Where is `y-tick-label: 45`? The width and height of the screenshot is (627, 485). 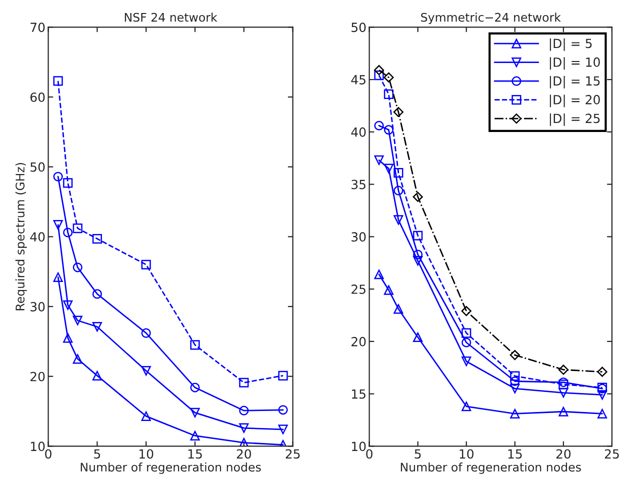 y-tick-label: 45 is located at coordinates (358, 79).